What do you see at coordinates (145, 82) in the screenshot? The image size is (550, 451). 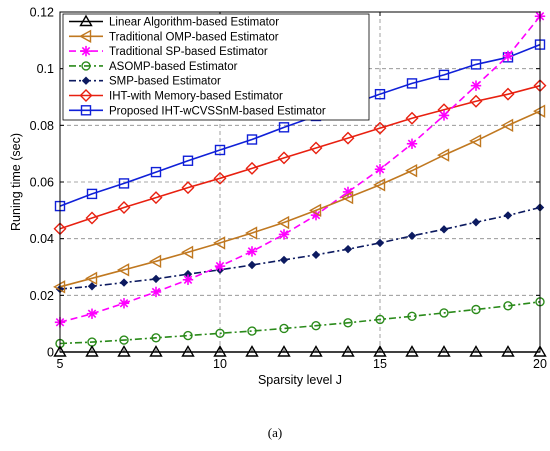 I see `legend-entry: SMP-based Estimator` at bounding box center [145, 82].